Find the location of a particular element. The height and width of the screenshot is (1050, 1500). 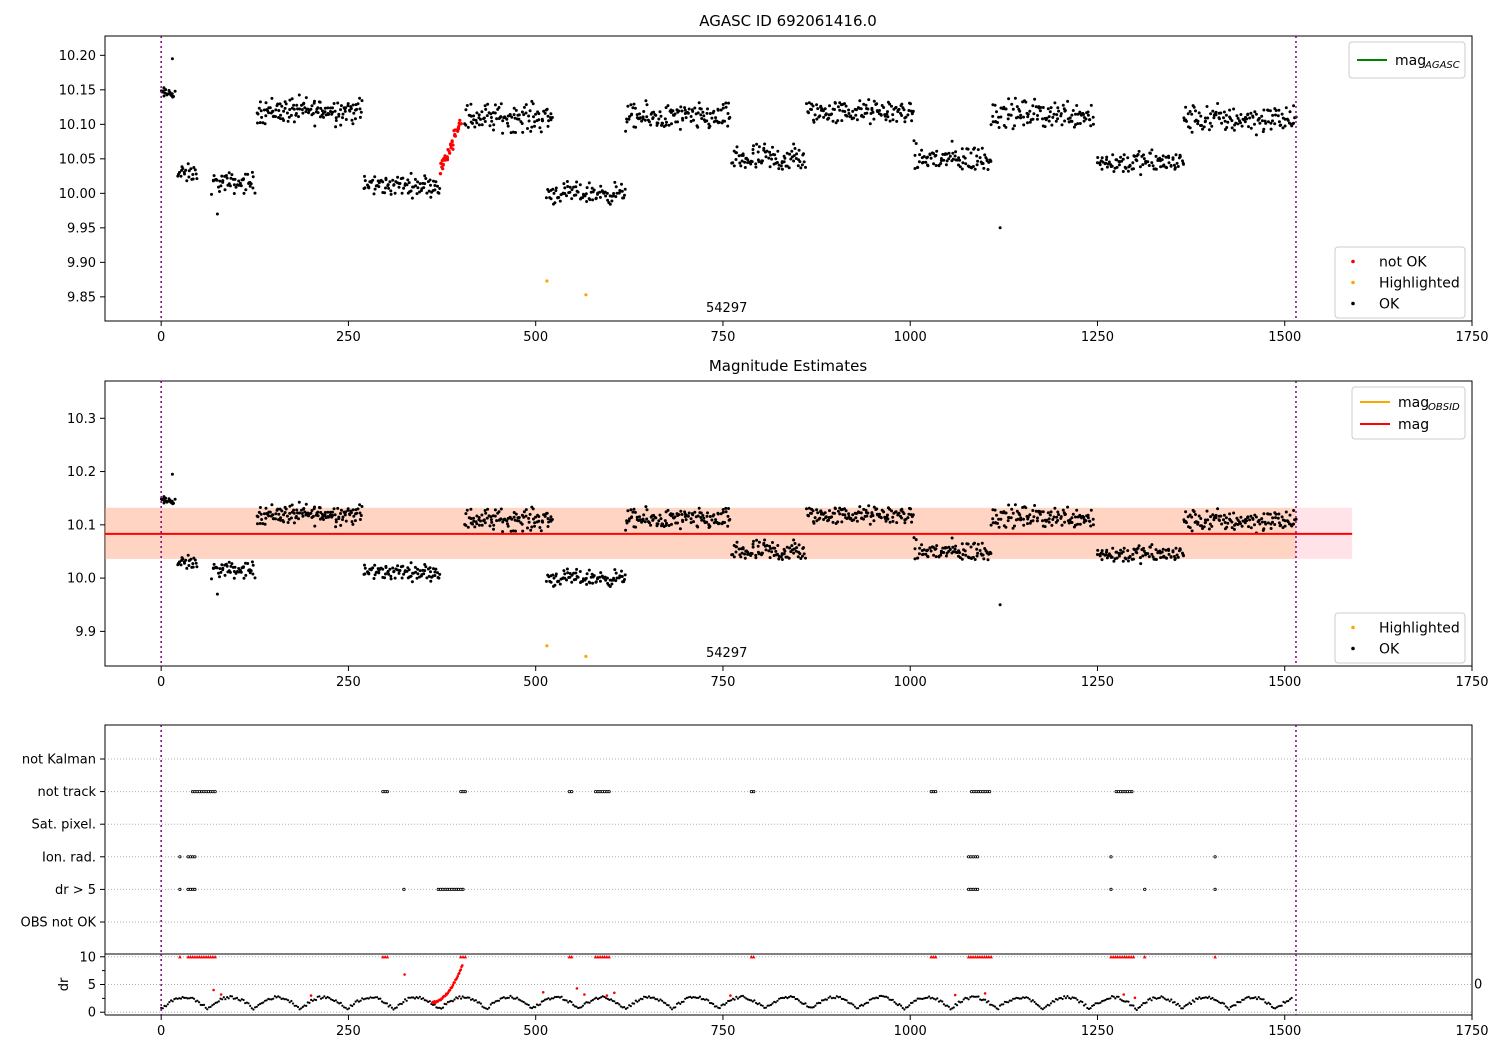

legend-label: Highlighted is located at coordinates (1419, 284).